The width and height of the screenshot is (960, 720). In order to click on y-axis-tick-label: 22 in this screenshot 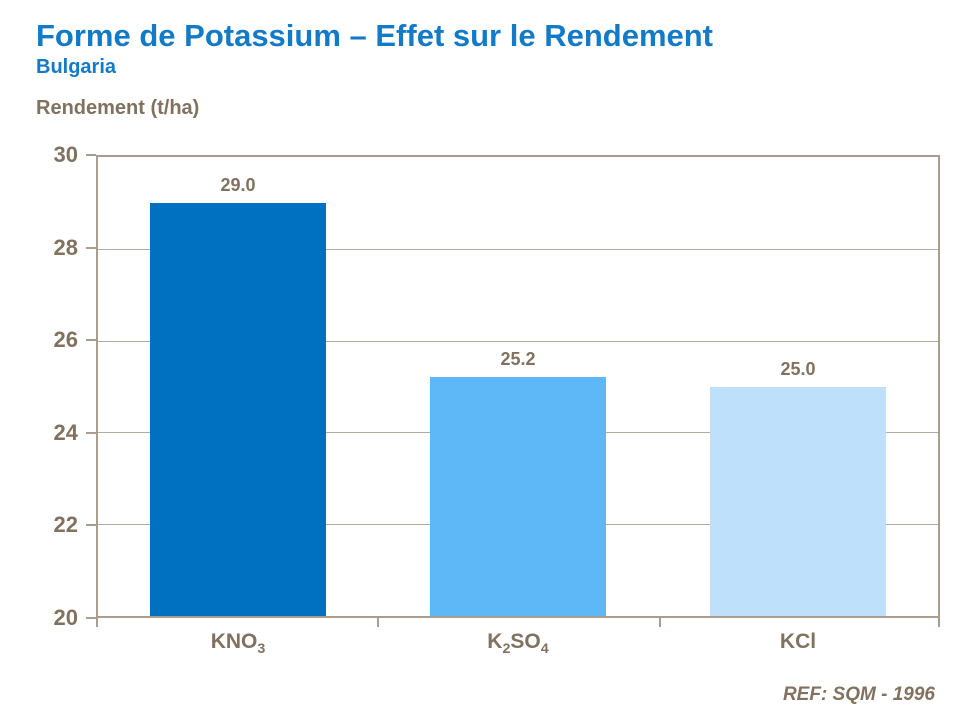, I will do `click(65, 525)`.